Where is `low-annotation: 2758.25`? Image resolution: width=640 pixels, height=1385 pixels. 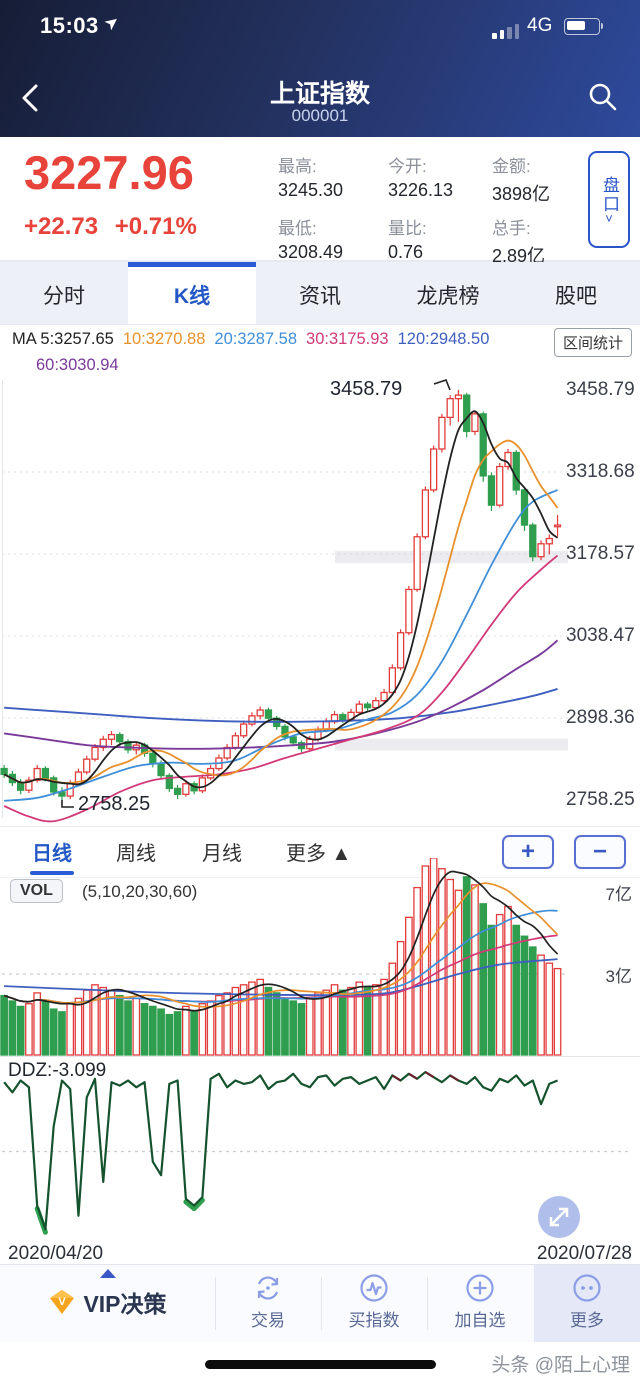
low-annotation: 2758.25 is located at coordinates (114, 804).